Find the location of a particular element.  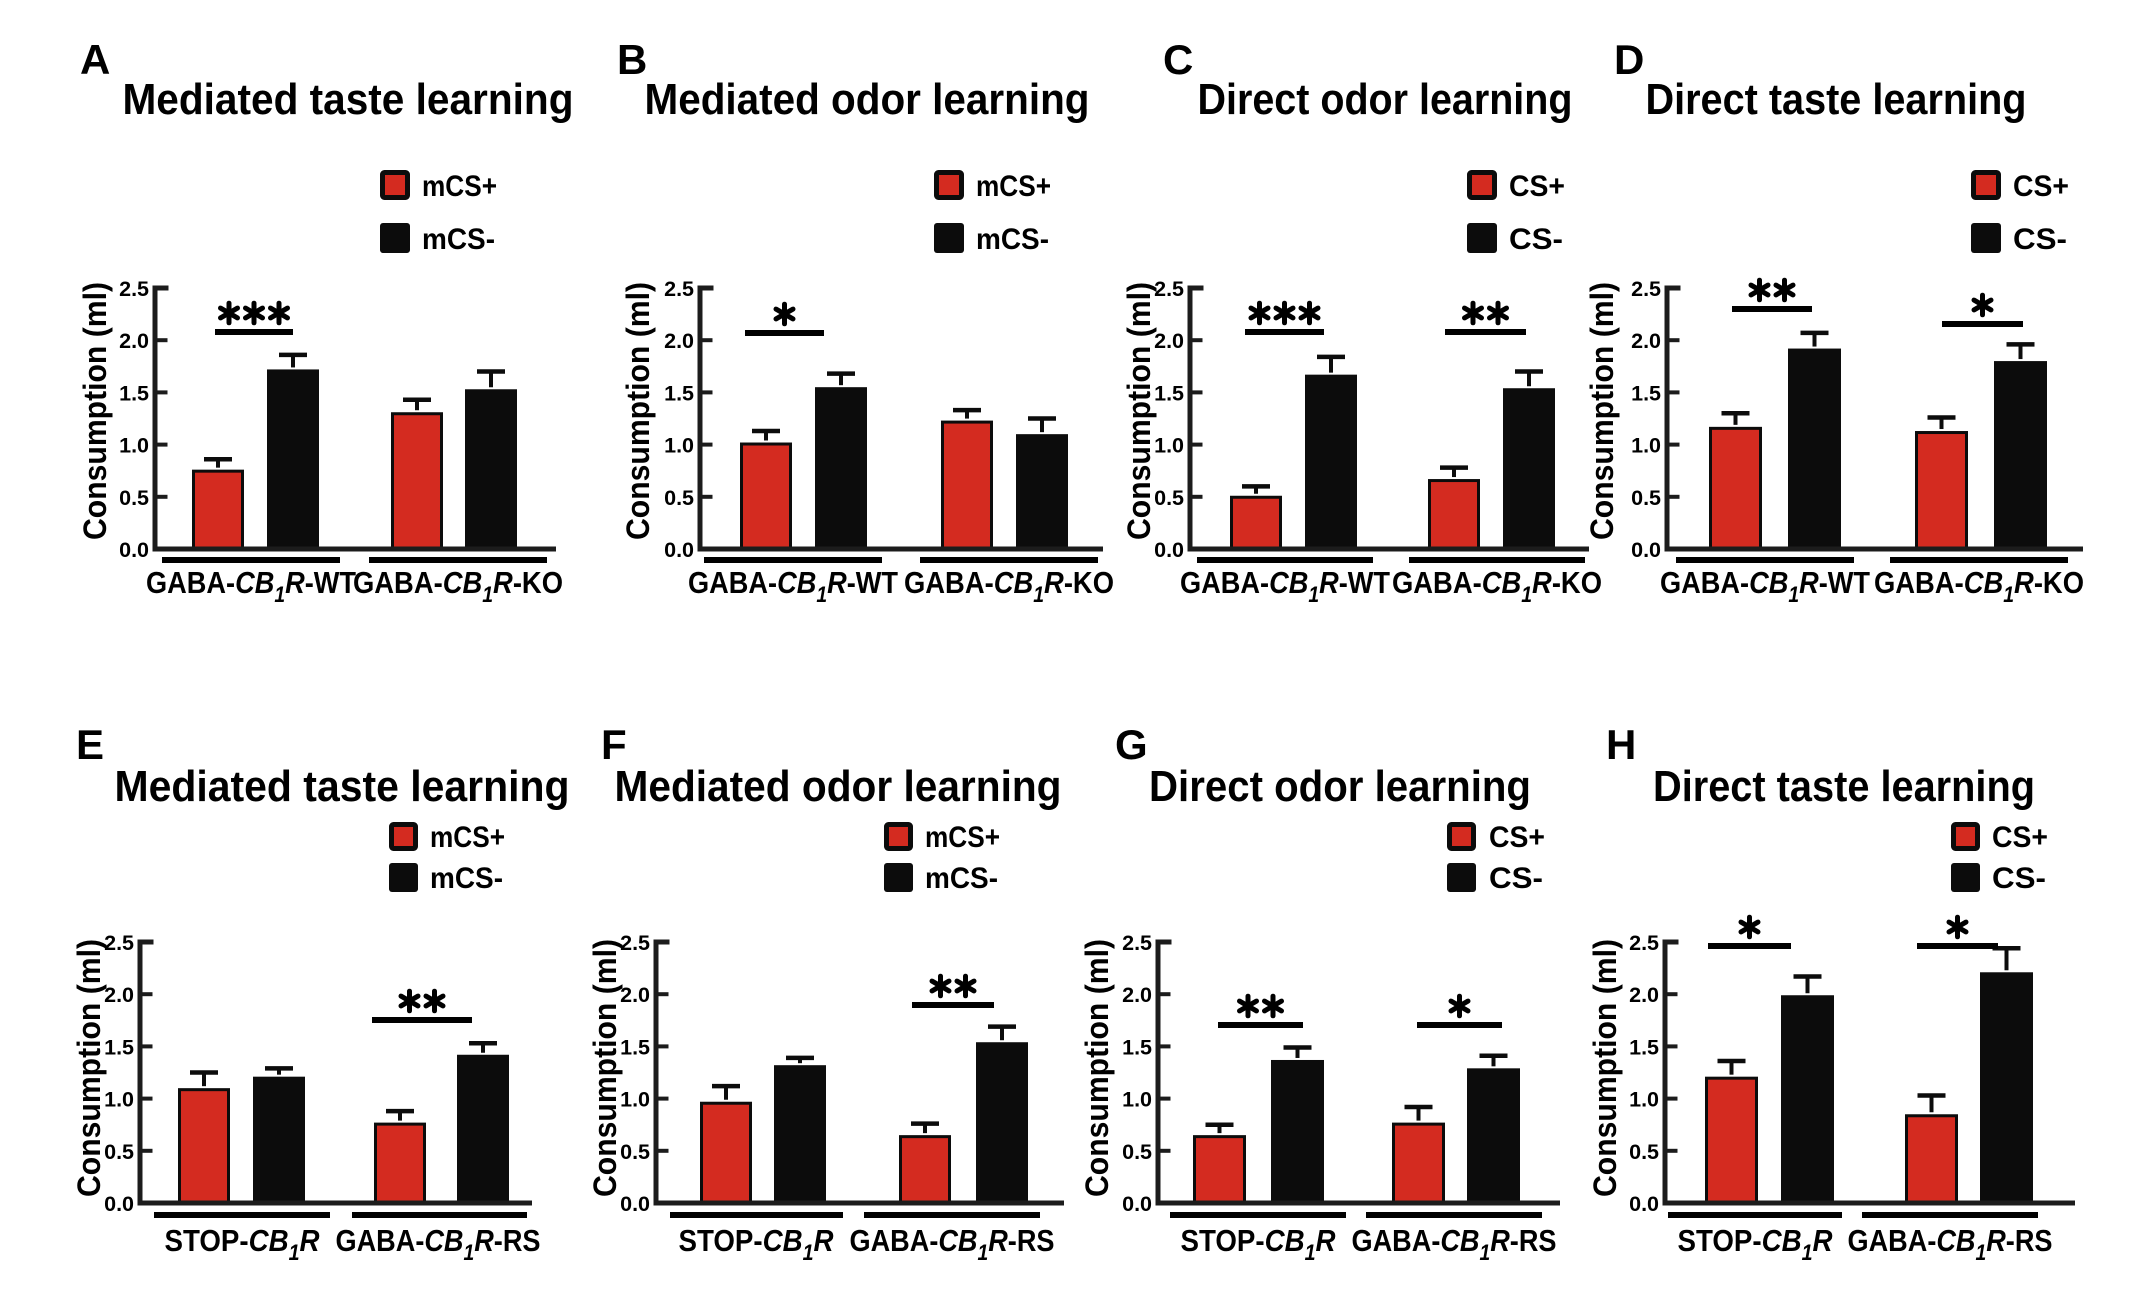

svg-text: E is located at coordinates (90, 744).